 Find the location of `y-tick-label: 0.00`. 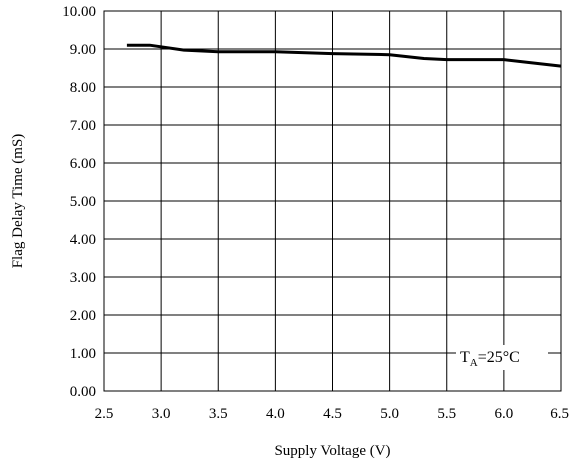

y-tick-label: 0.00 is located at coordinates (83, 392).